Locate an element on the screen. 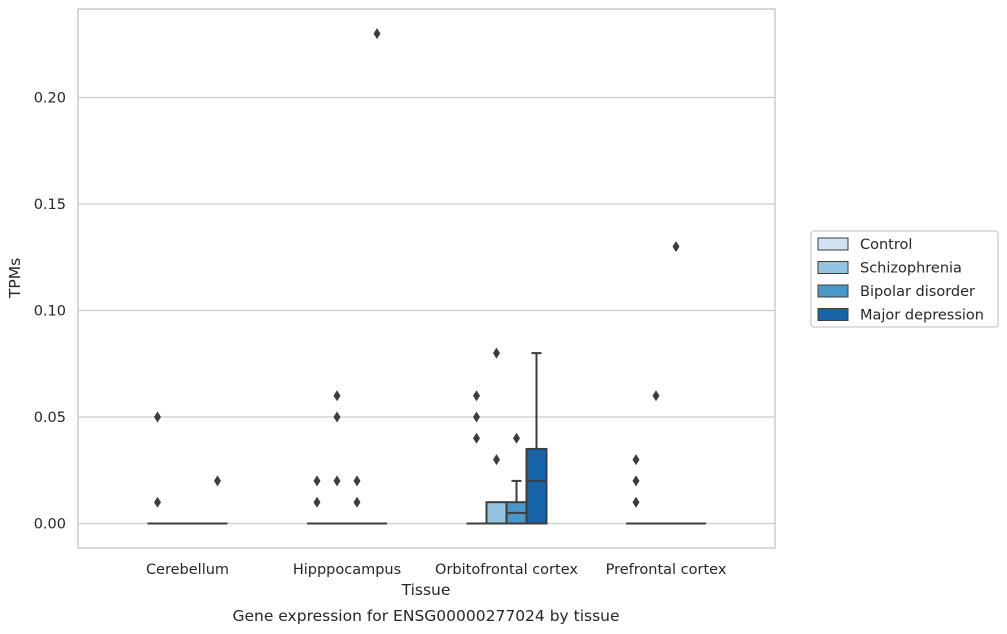  legend-frame is located at coordinates (904, 279).